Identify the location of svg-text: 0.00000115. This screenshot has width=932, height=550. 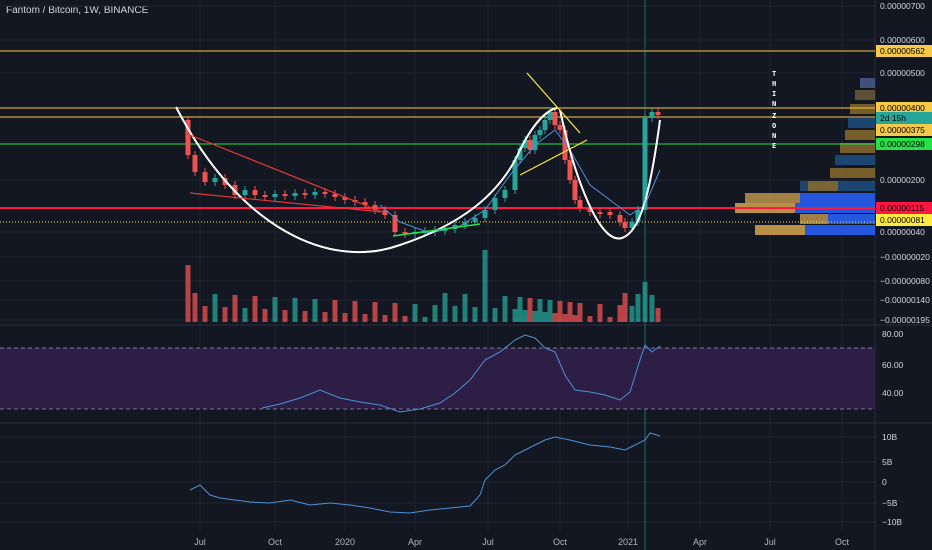
(902, 208).